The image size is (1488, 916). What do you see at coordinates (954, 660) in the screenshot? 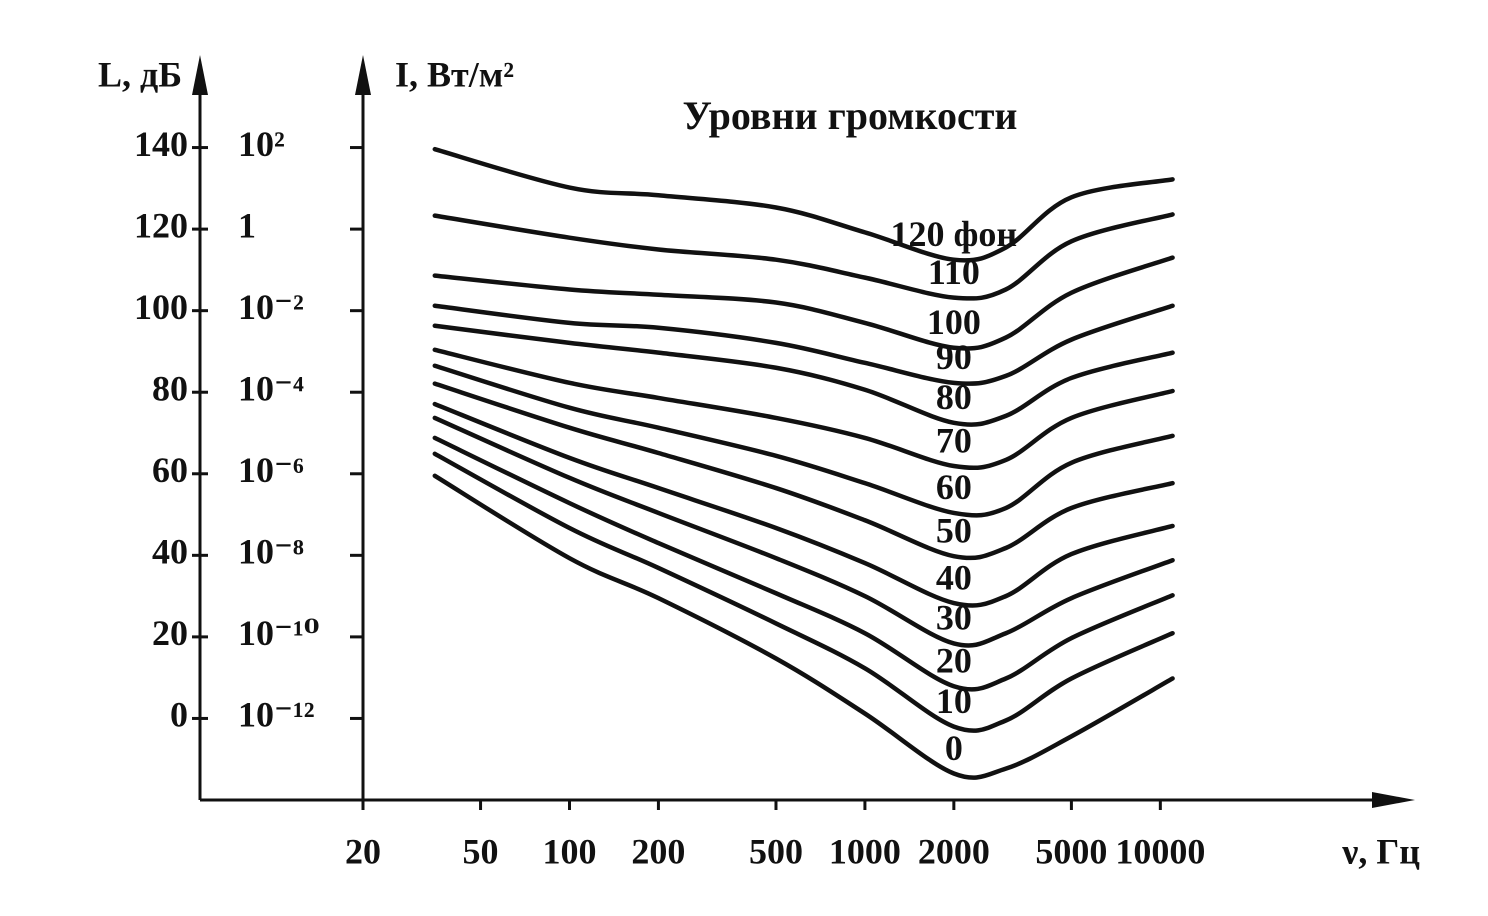
I see `curve-label: 20` at bounding box center [954, 660].